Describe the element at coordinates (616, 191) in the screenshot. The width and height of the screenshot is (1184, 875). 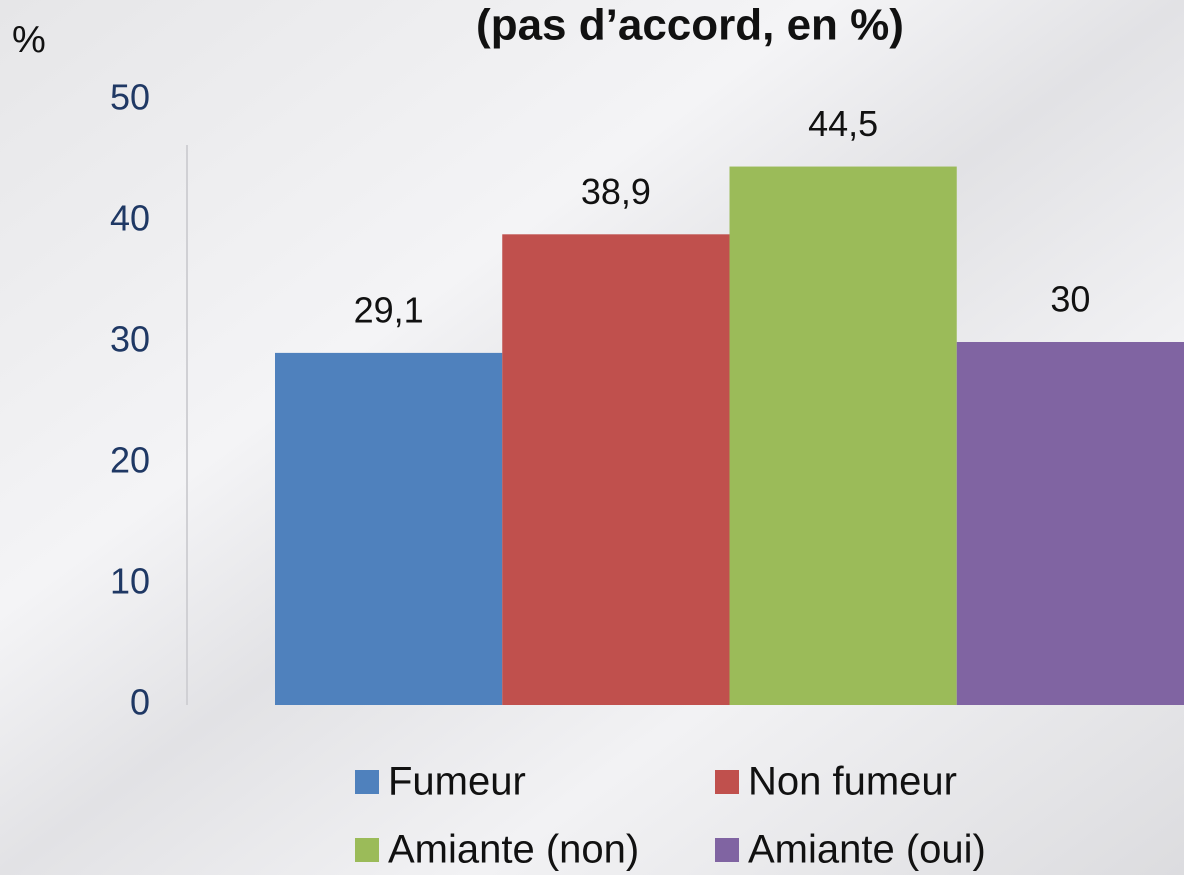
I see `value-label: 38,9` at that location.